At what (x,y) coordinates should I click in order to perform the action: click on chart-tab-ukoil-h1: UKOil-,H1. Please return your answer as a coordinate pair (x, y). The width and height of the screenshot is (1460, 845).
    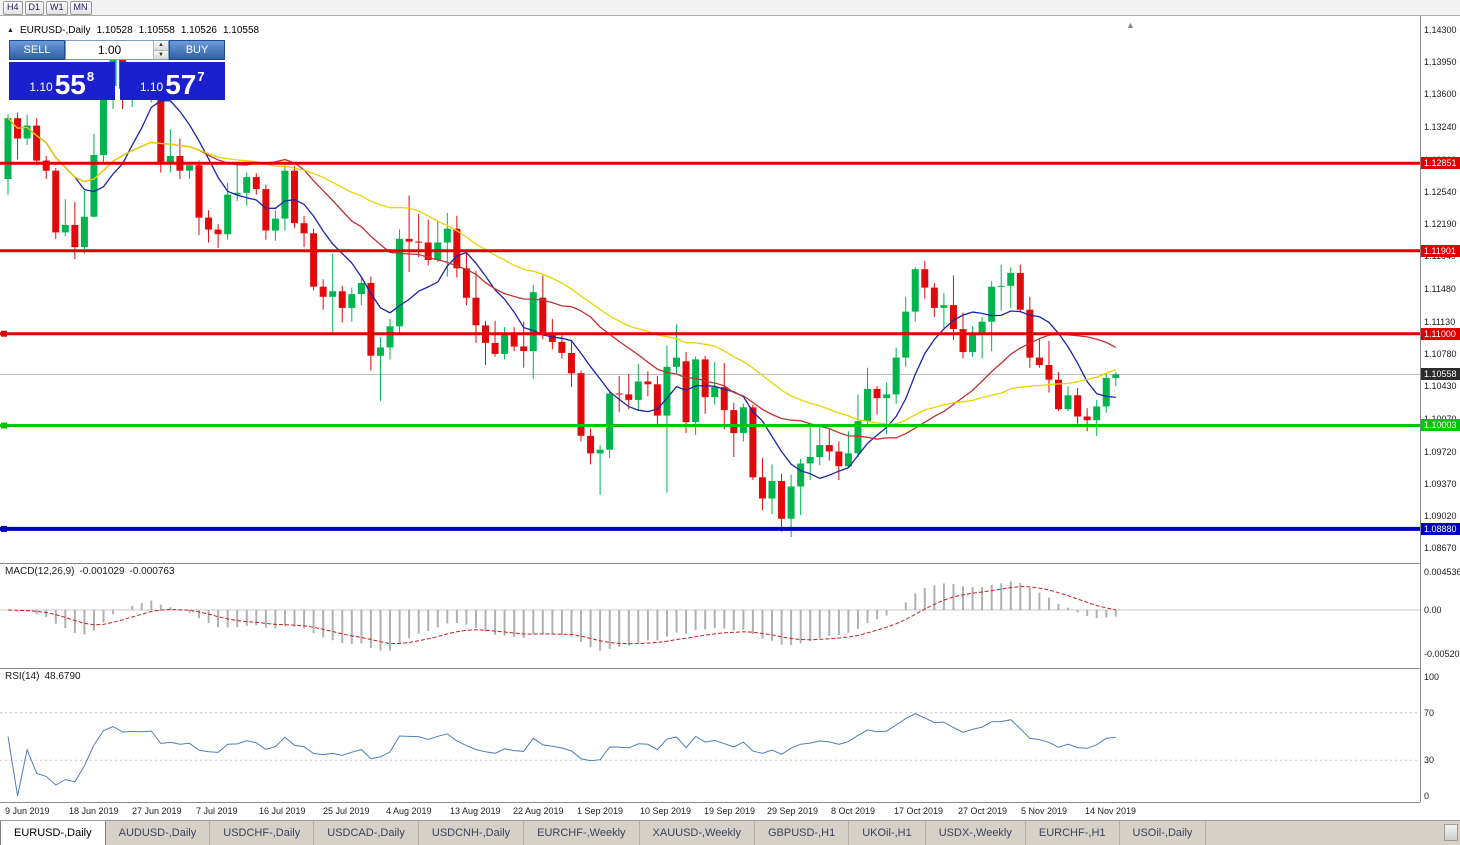
    Looking at the image, I should click on (887, 833).